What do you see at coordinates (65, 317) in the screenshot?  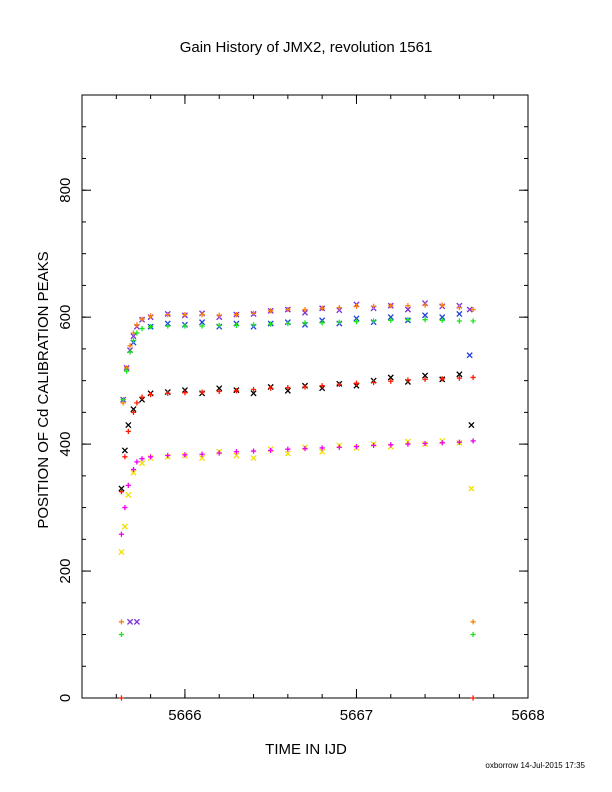 I see `y-tick-label: 600` at bounding box center [65, 317].